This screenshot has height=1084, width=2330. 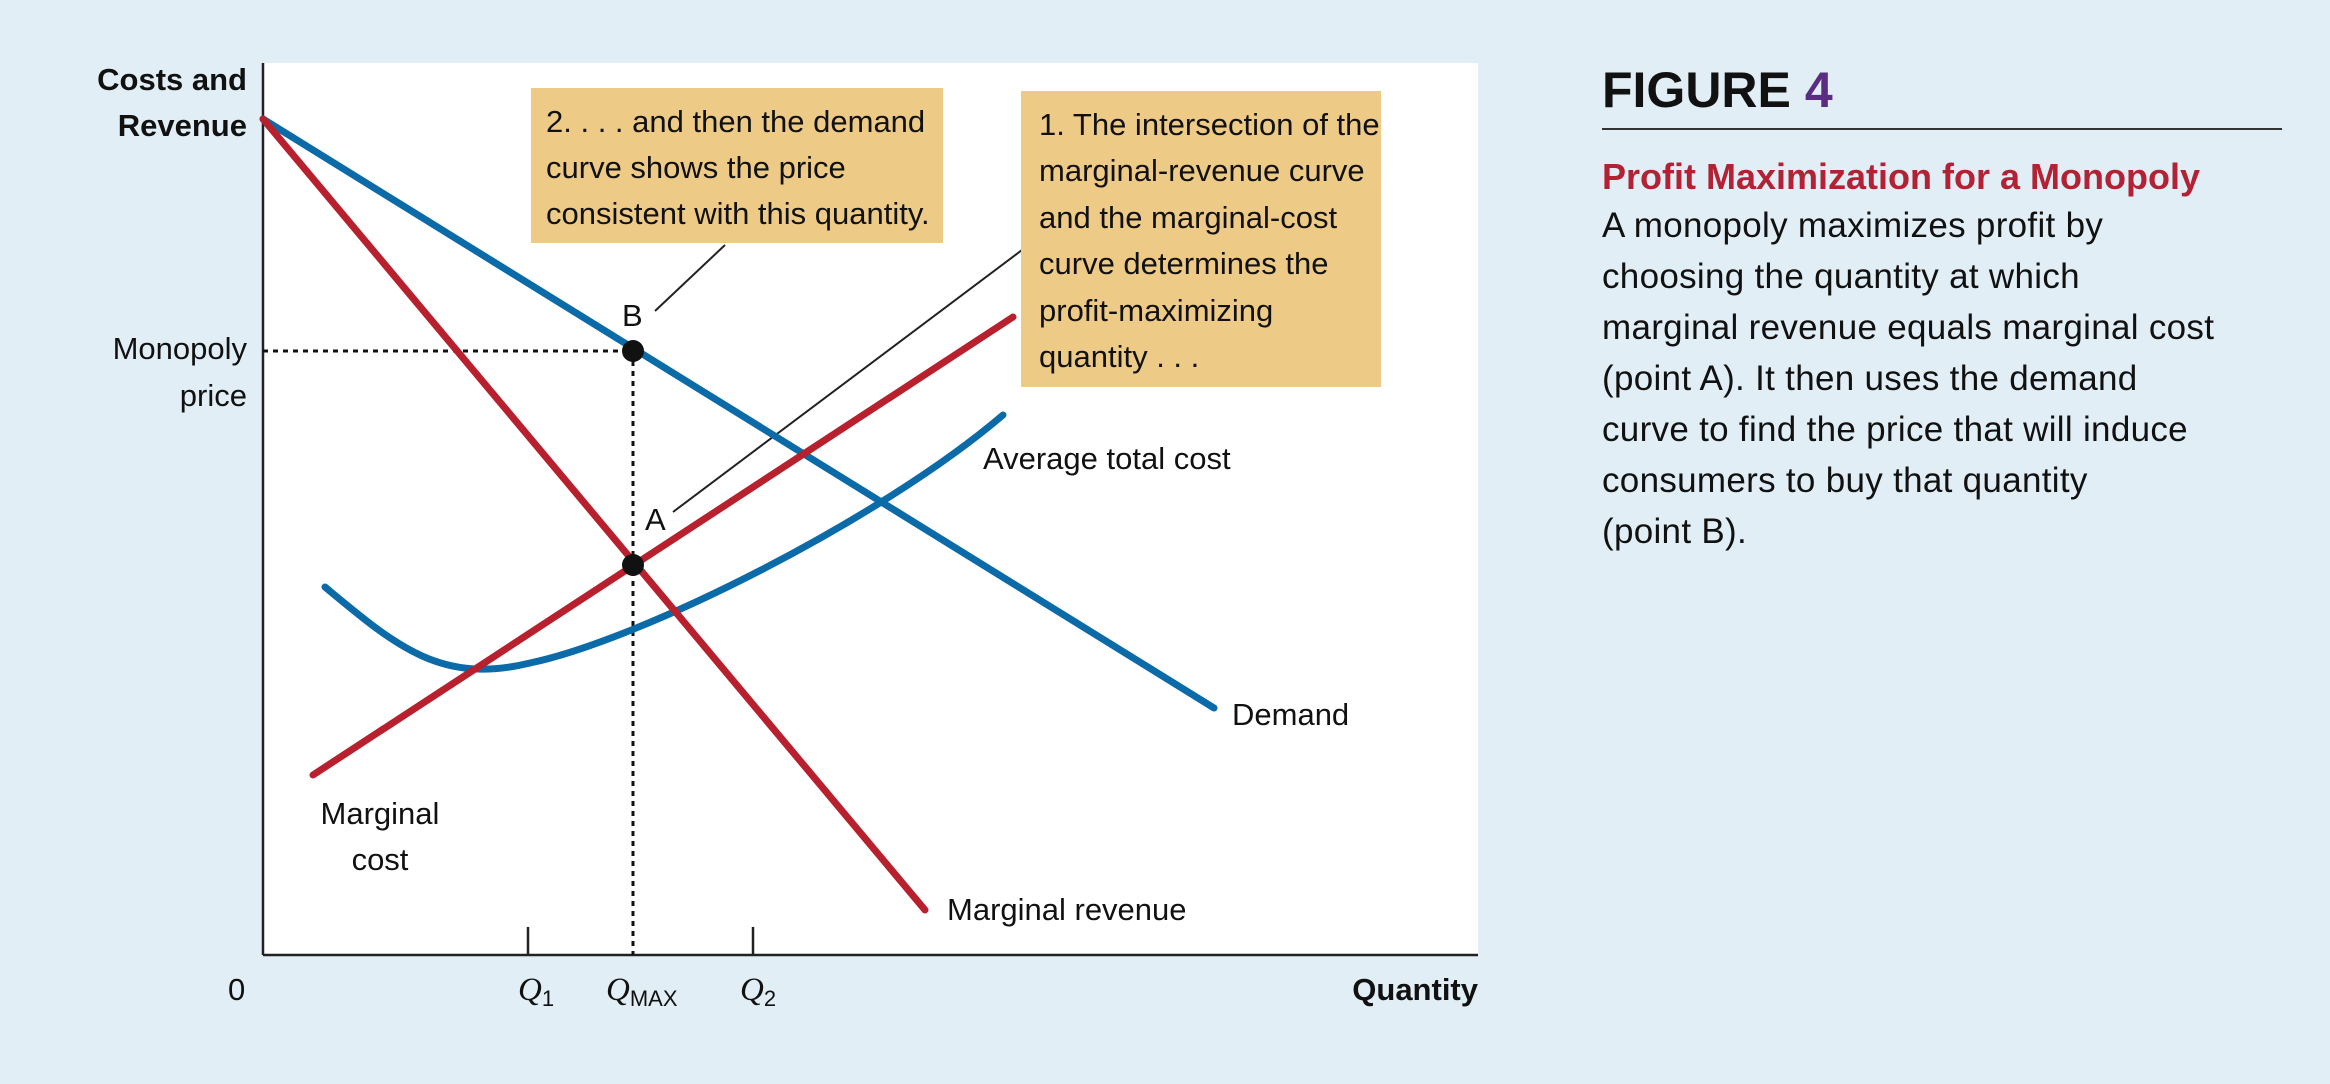 I want to click on callout-1-box, so click(x=1201, y=239).